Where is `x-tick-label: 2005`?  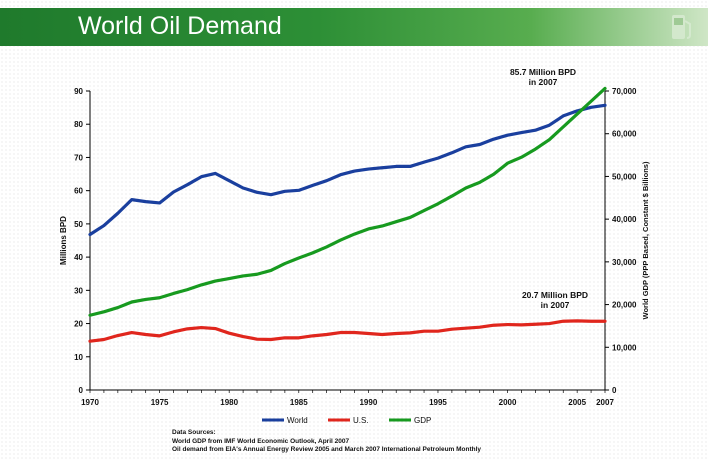
x-tick-label: 2005 is located at coordinates (577, 402).